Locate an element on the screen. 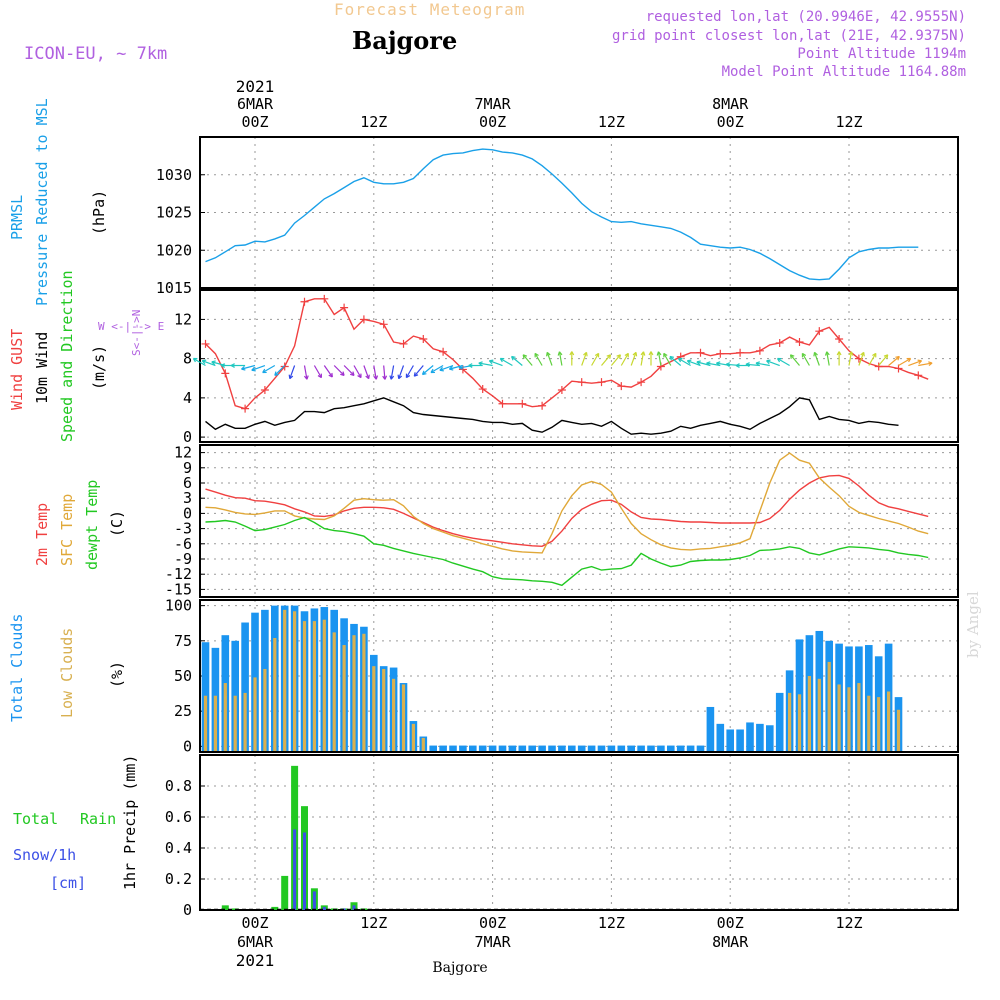  y-tick-label: 4 is located at coordinates (187, 398).